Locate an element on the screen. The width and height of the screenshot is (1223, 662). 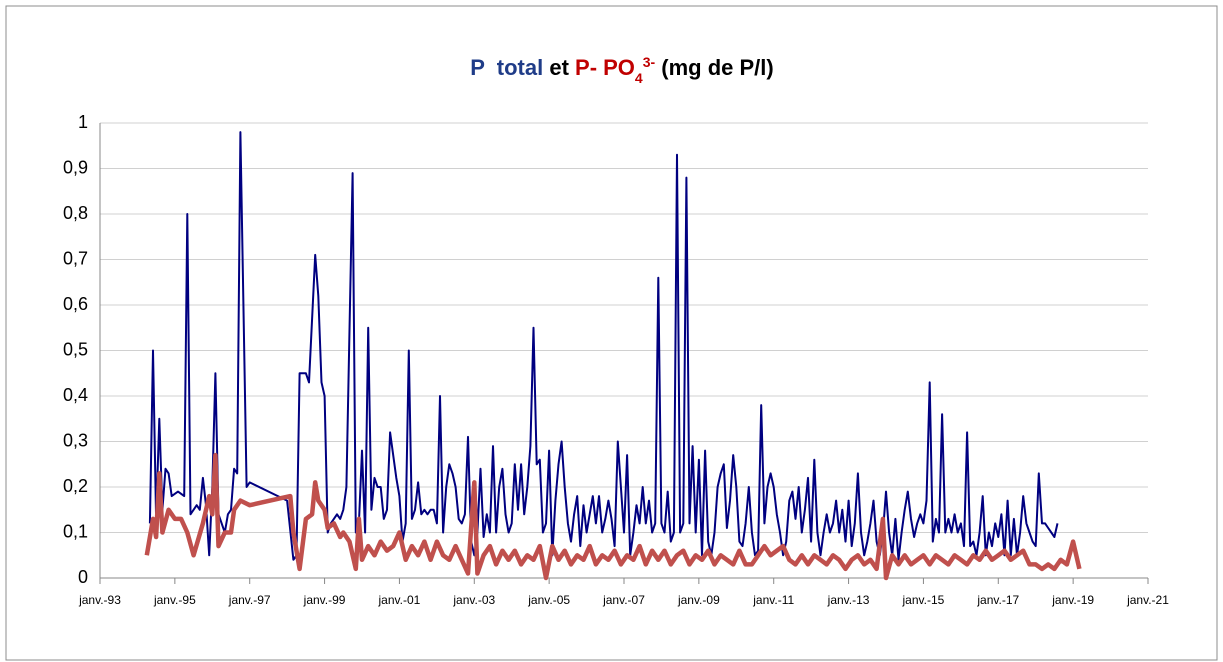
x-tick-label: janv.-13 is located at coordinates (848, 600).